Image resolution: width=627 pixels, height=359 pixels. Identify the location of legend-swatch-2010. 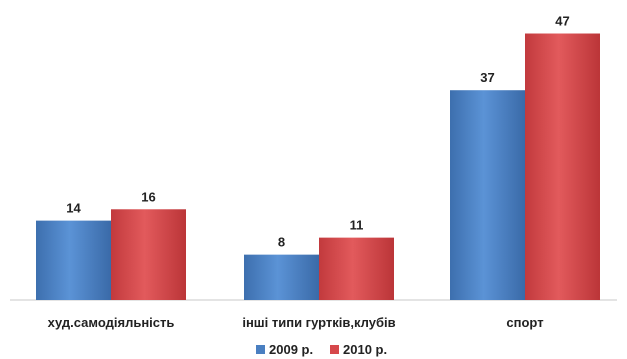
(334, 349).